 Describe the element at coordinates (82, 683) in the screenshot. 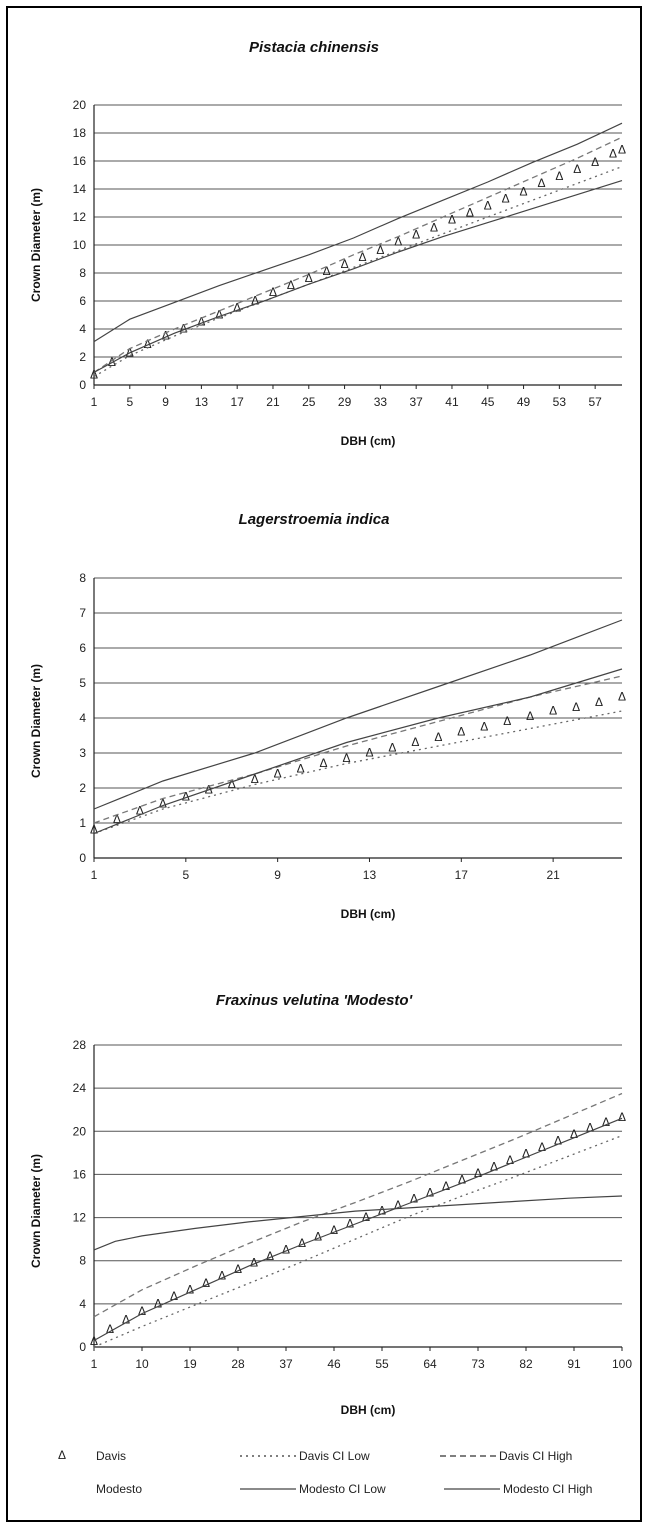

I see `y-tick-label: 5` at that location.